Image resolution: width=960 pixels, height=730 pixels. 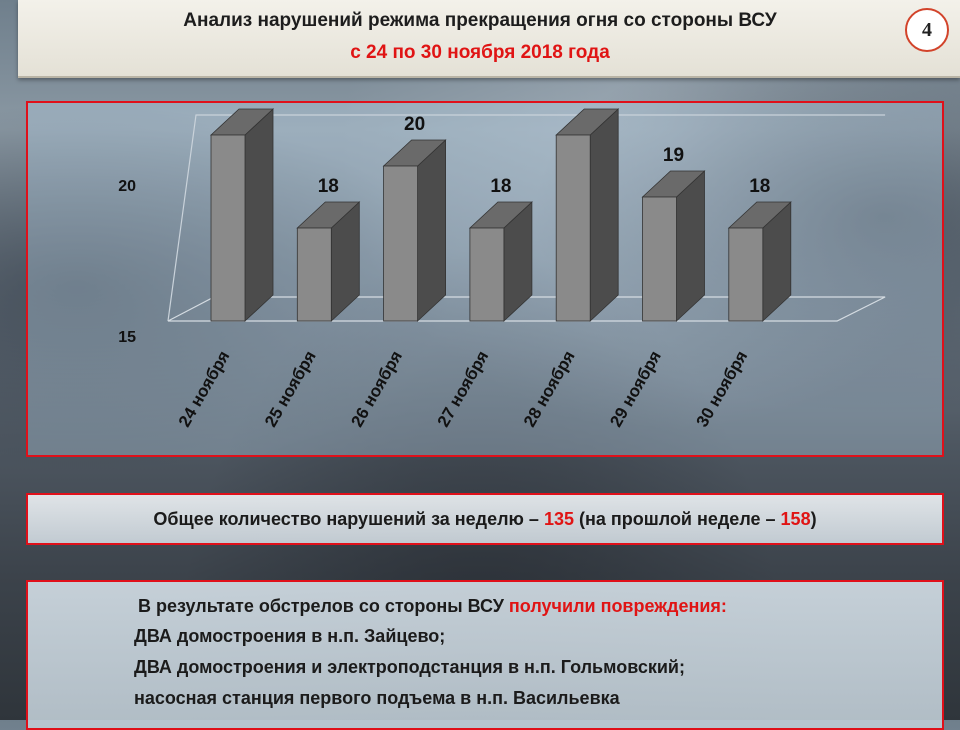 What do you see at coordinates (489, 39) in the screenshot?
I see `header-bar` at bounding box center [489, 39].